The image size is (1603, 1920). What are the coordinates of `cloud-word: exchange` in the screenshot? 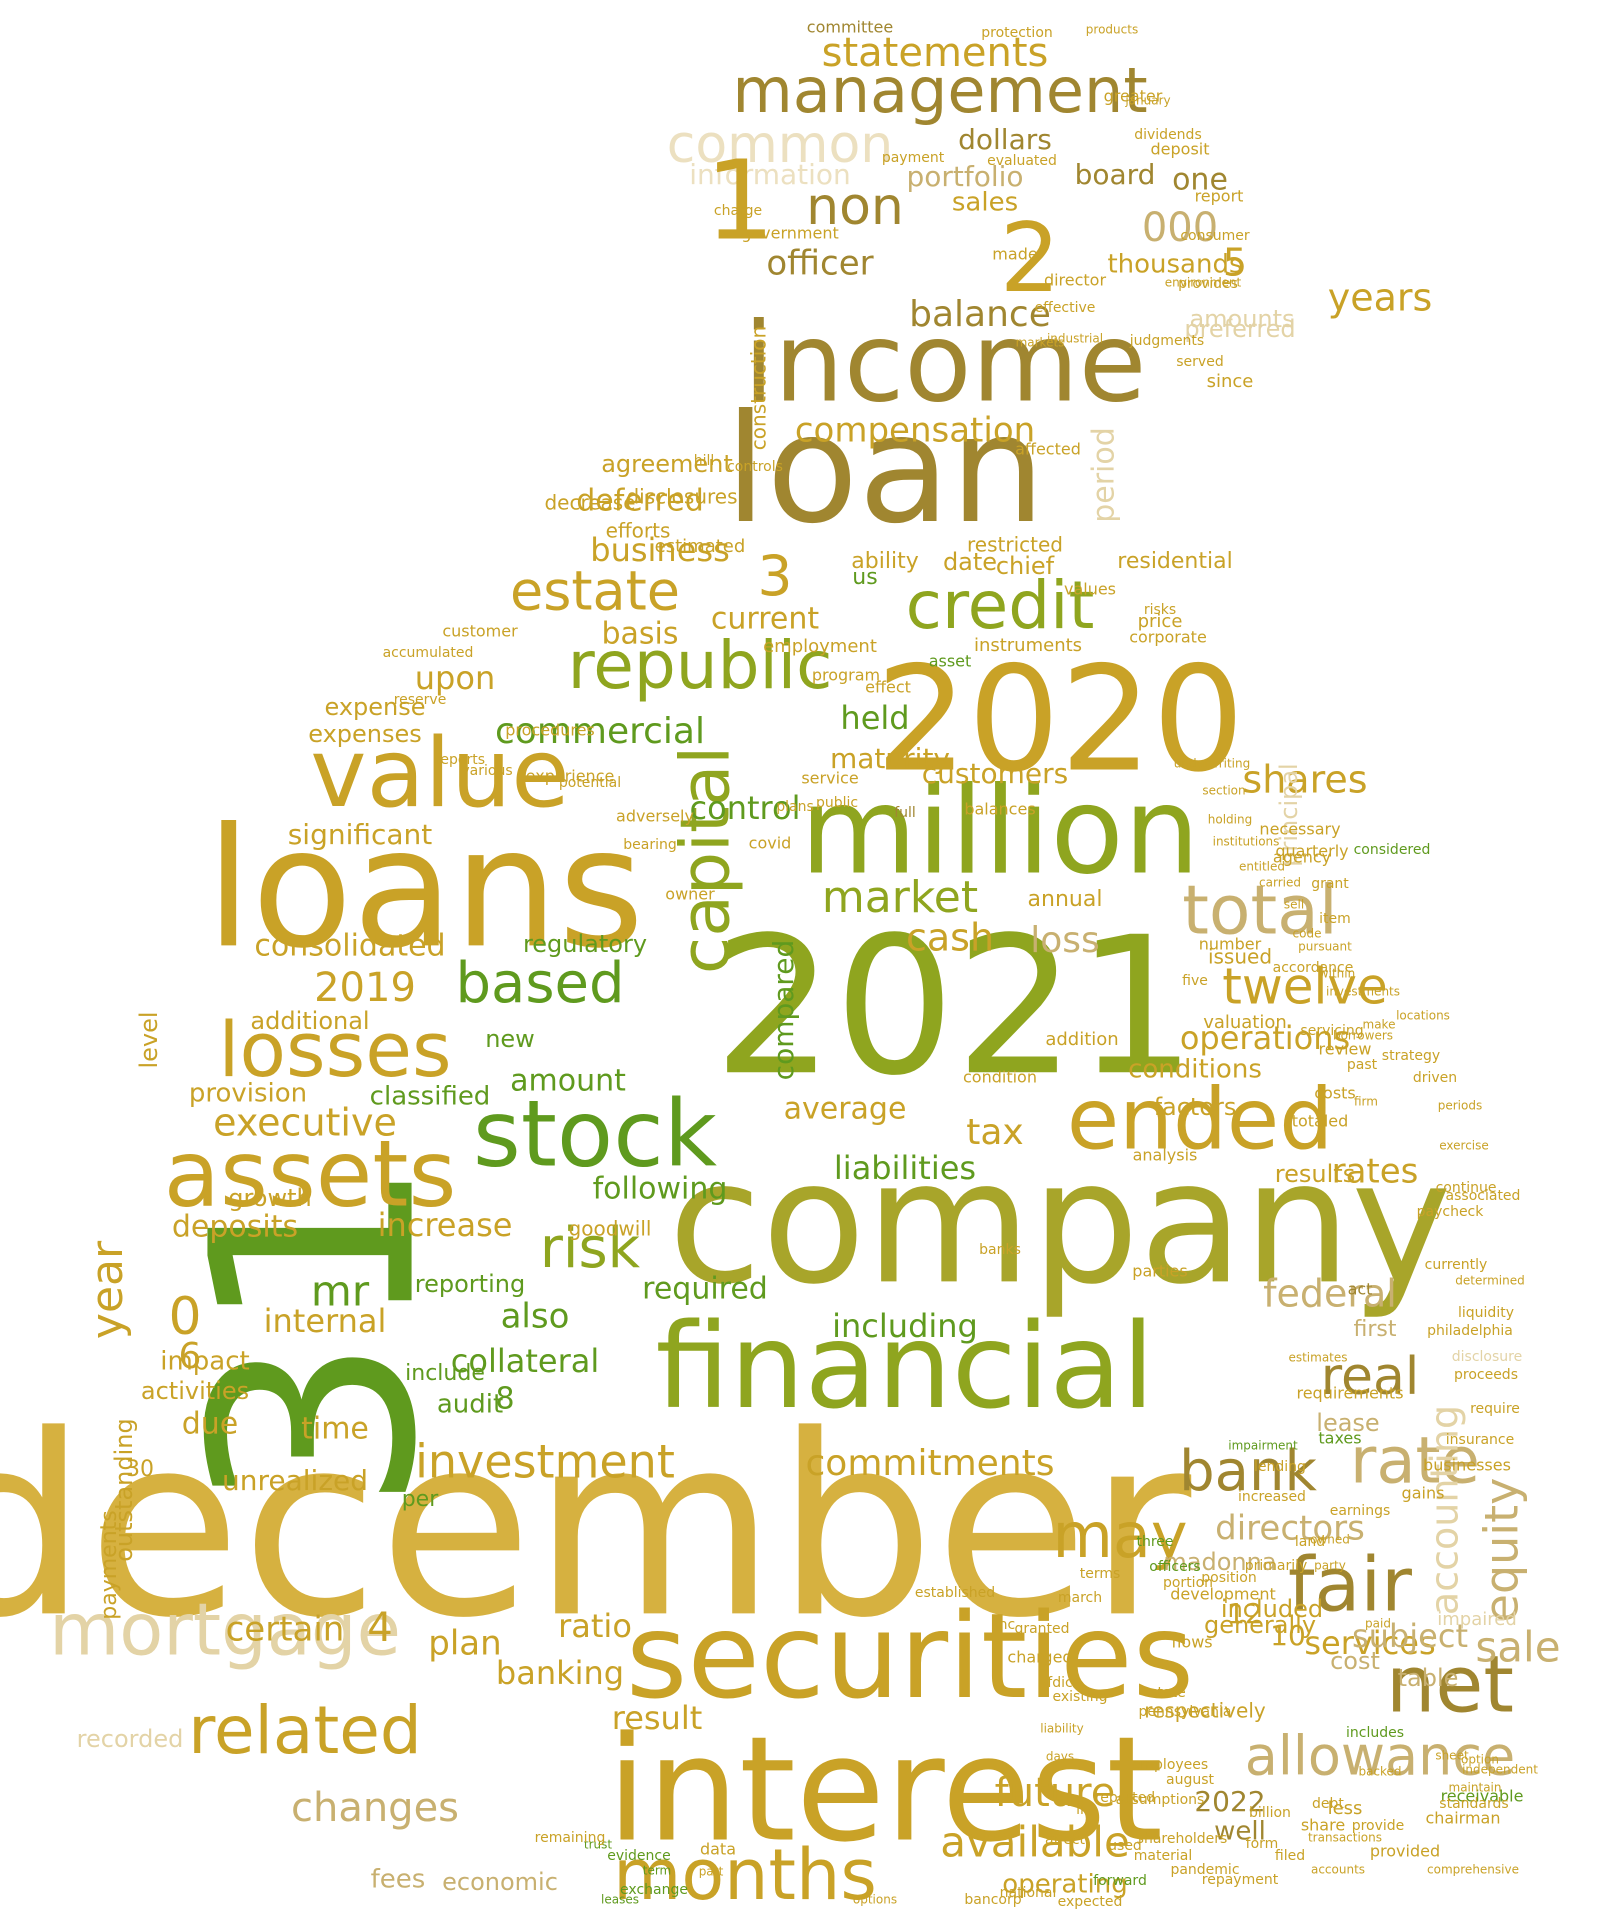 It's located at (654, 1890).